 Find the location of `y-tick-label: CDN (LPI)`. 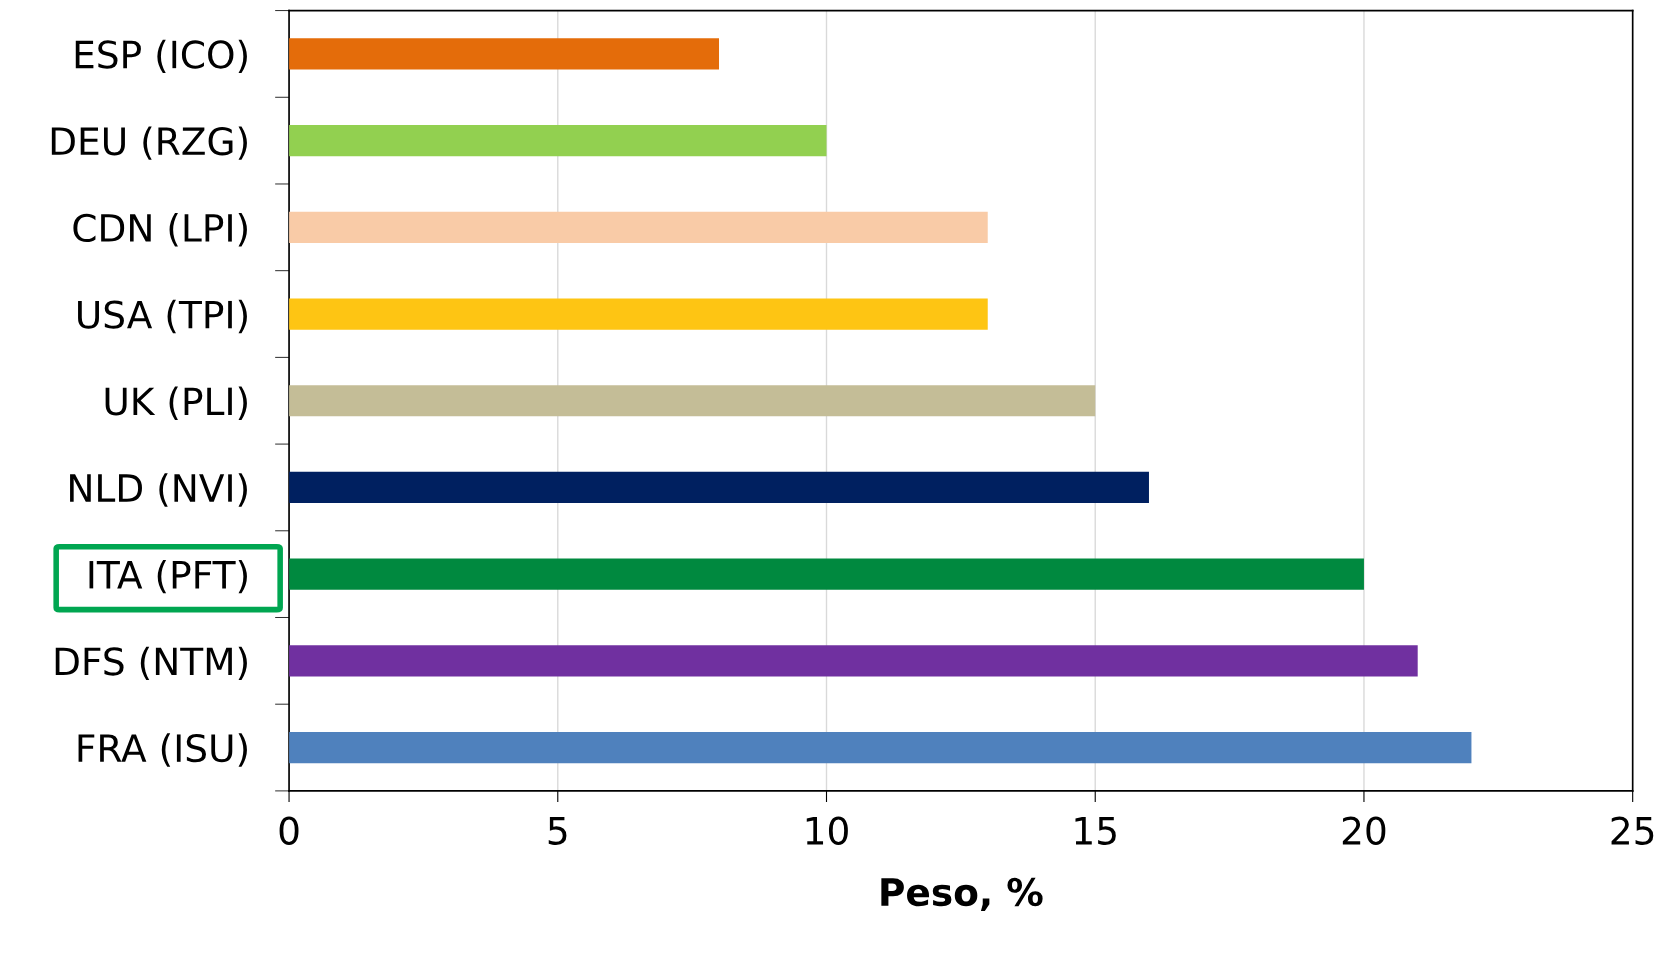

y-tick-label: CDN (LPI) is located at coordinates (160, 230).